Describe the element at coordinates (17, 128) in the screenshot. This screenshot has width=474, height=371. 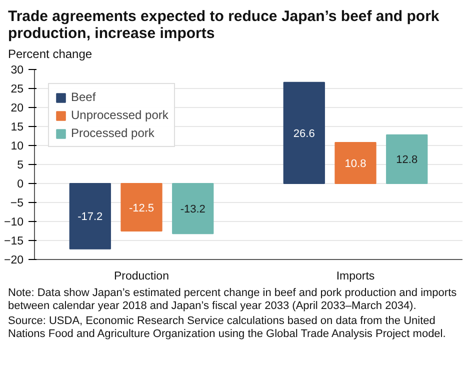
I see `y-tick-label: 15` at that location.